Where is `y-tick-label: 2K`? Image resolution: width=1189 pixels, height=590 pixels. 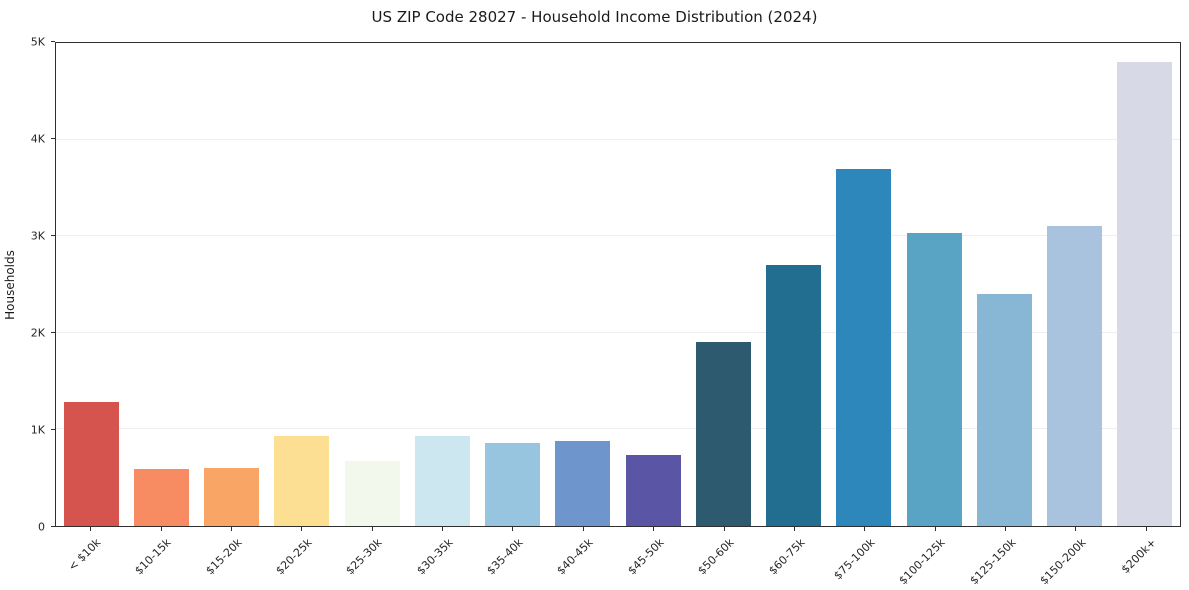 y-tick-label: 2K is located at coordinates (37, 333).